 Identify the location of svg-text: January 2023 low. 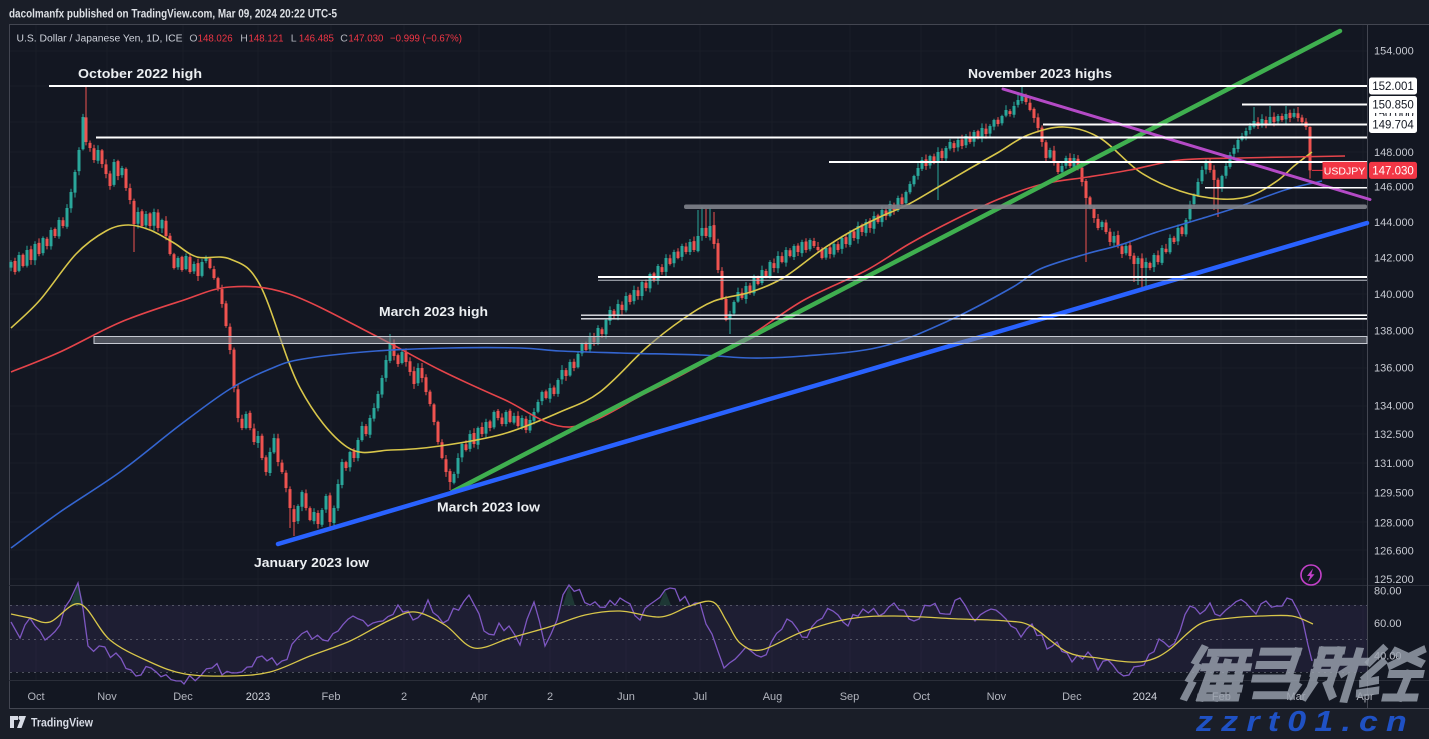
(311, 563).